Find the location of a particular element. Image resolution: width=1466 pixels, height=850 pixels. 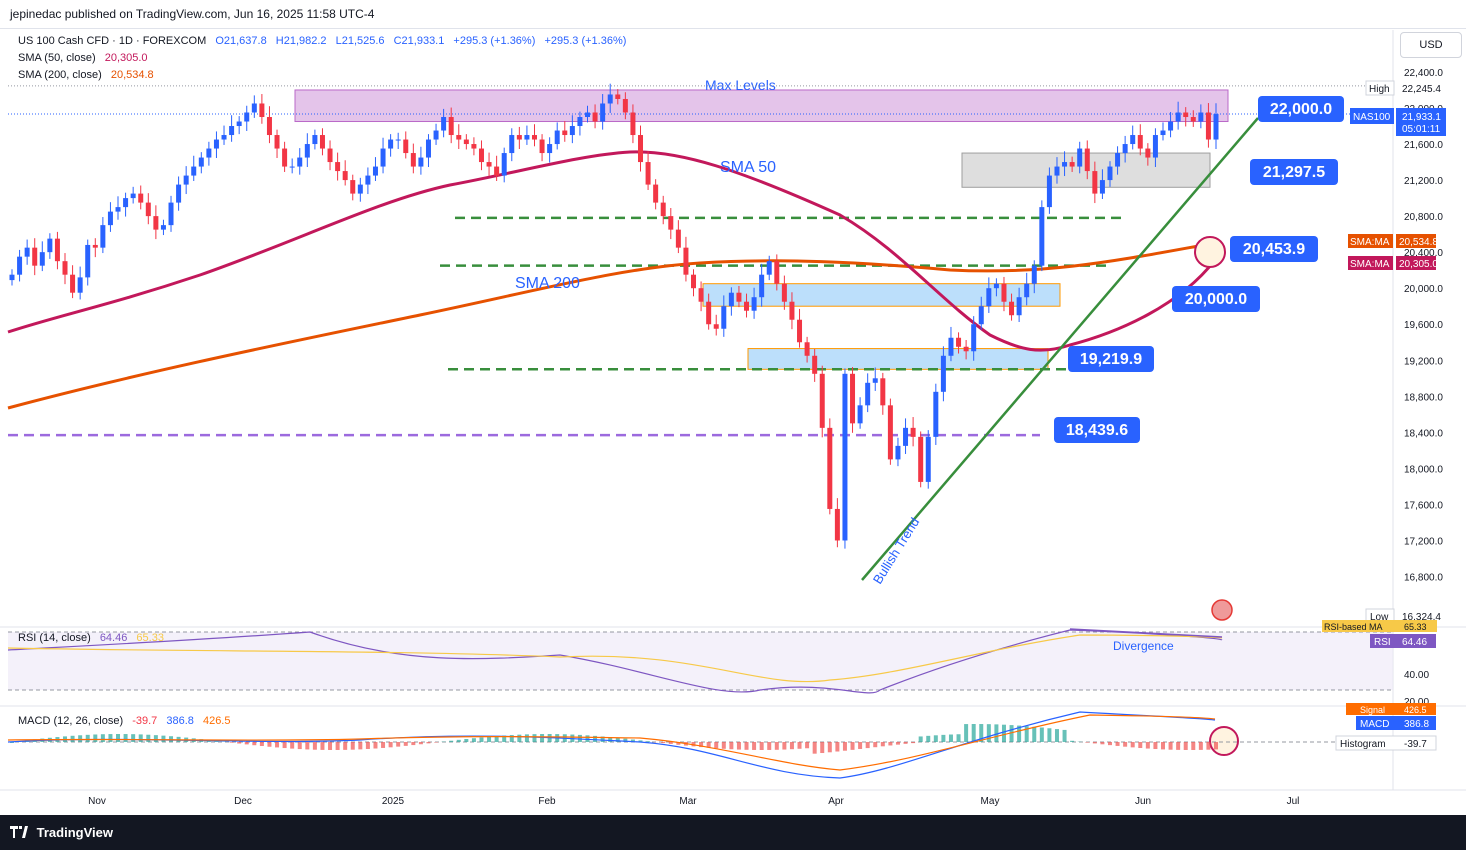

time-tick-label: Nov is located at coordinates (97, 801).